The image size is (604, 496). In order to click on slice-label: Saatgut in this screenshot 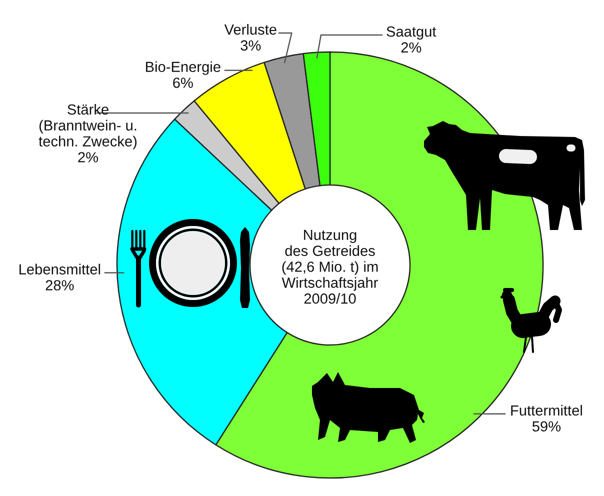, I will do `click(411, 33)`.